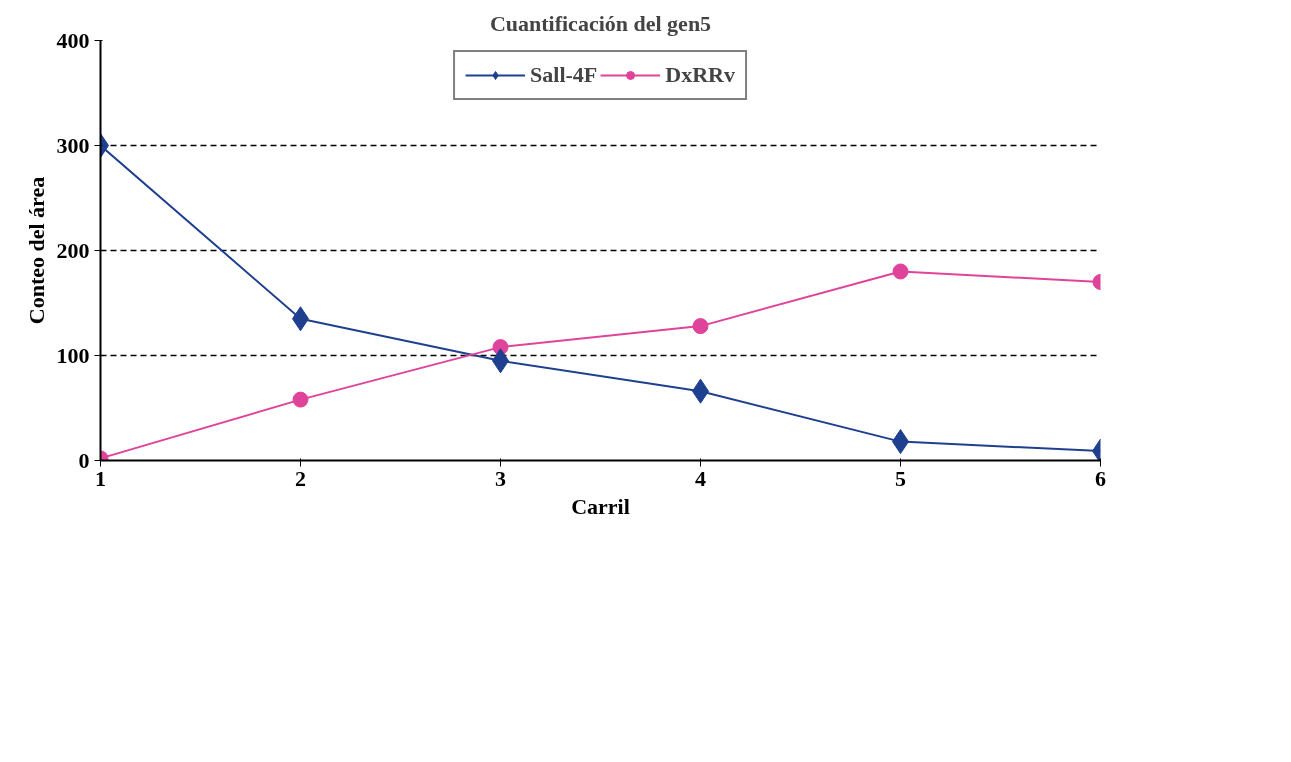 The image size is (1291, 762). Describe the element at coordinates (300, 478) in the screenshot. I see `x-tick-label: 2` at that location.